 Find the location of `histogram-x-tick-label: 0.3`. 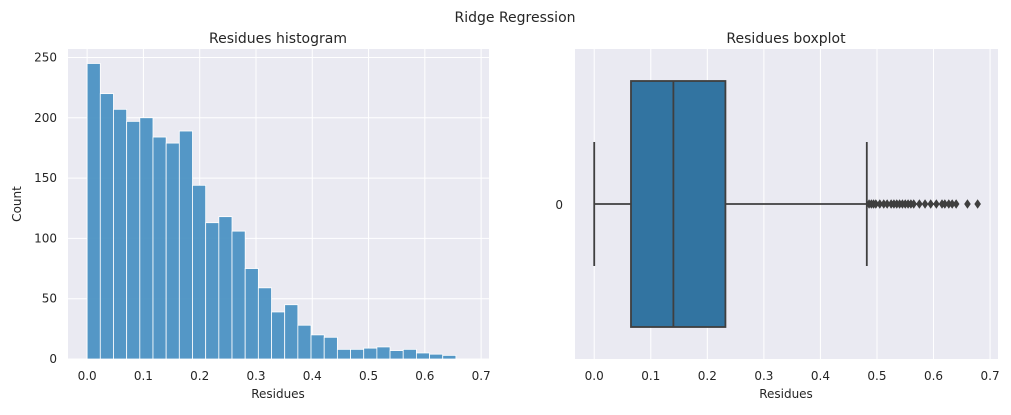

histogram-x-tick-label: 0.3 is located at coordinates (255, 376).